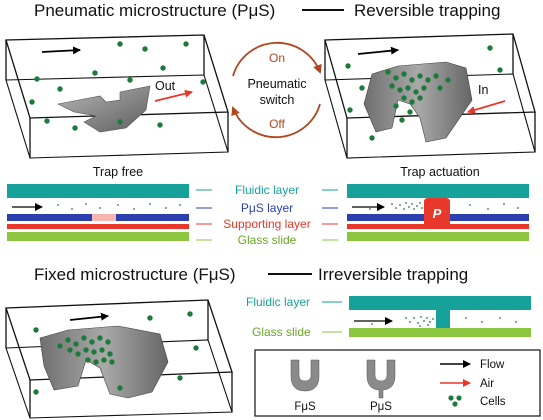  Describe the element at coordinates (381, 379) in the screenshot. I see `pus-shape-icon` at that location.